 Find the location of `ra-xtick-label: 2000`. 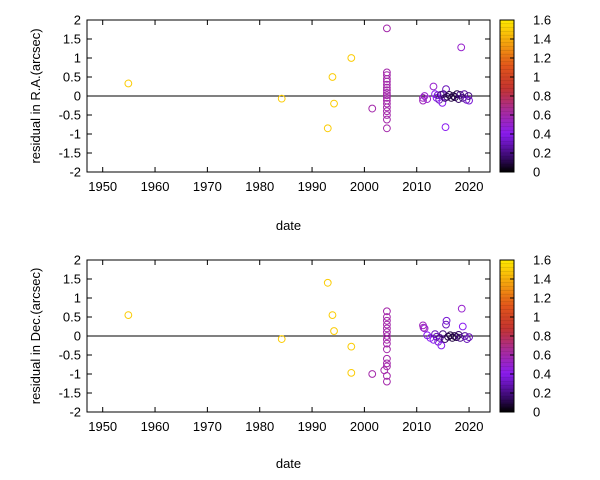

ra-xtick-label: 2000 is located at coordinates (364, 186).